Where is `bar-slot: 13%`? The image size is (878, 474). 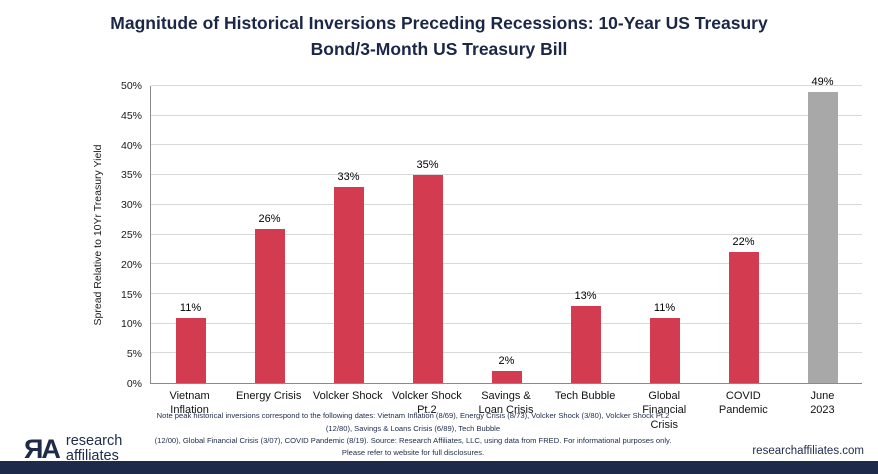
bar-slot: 13% is located at coordinates (585, 234).